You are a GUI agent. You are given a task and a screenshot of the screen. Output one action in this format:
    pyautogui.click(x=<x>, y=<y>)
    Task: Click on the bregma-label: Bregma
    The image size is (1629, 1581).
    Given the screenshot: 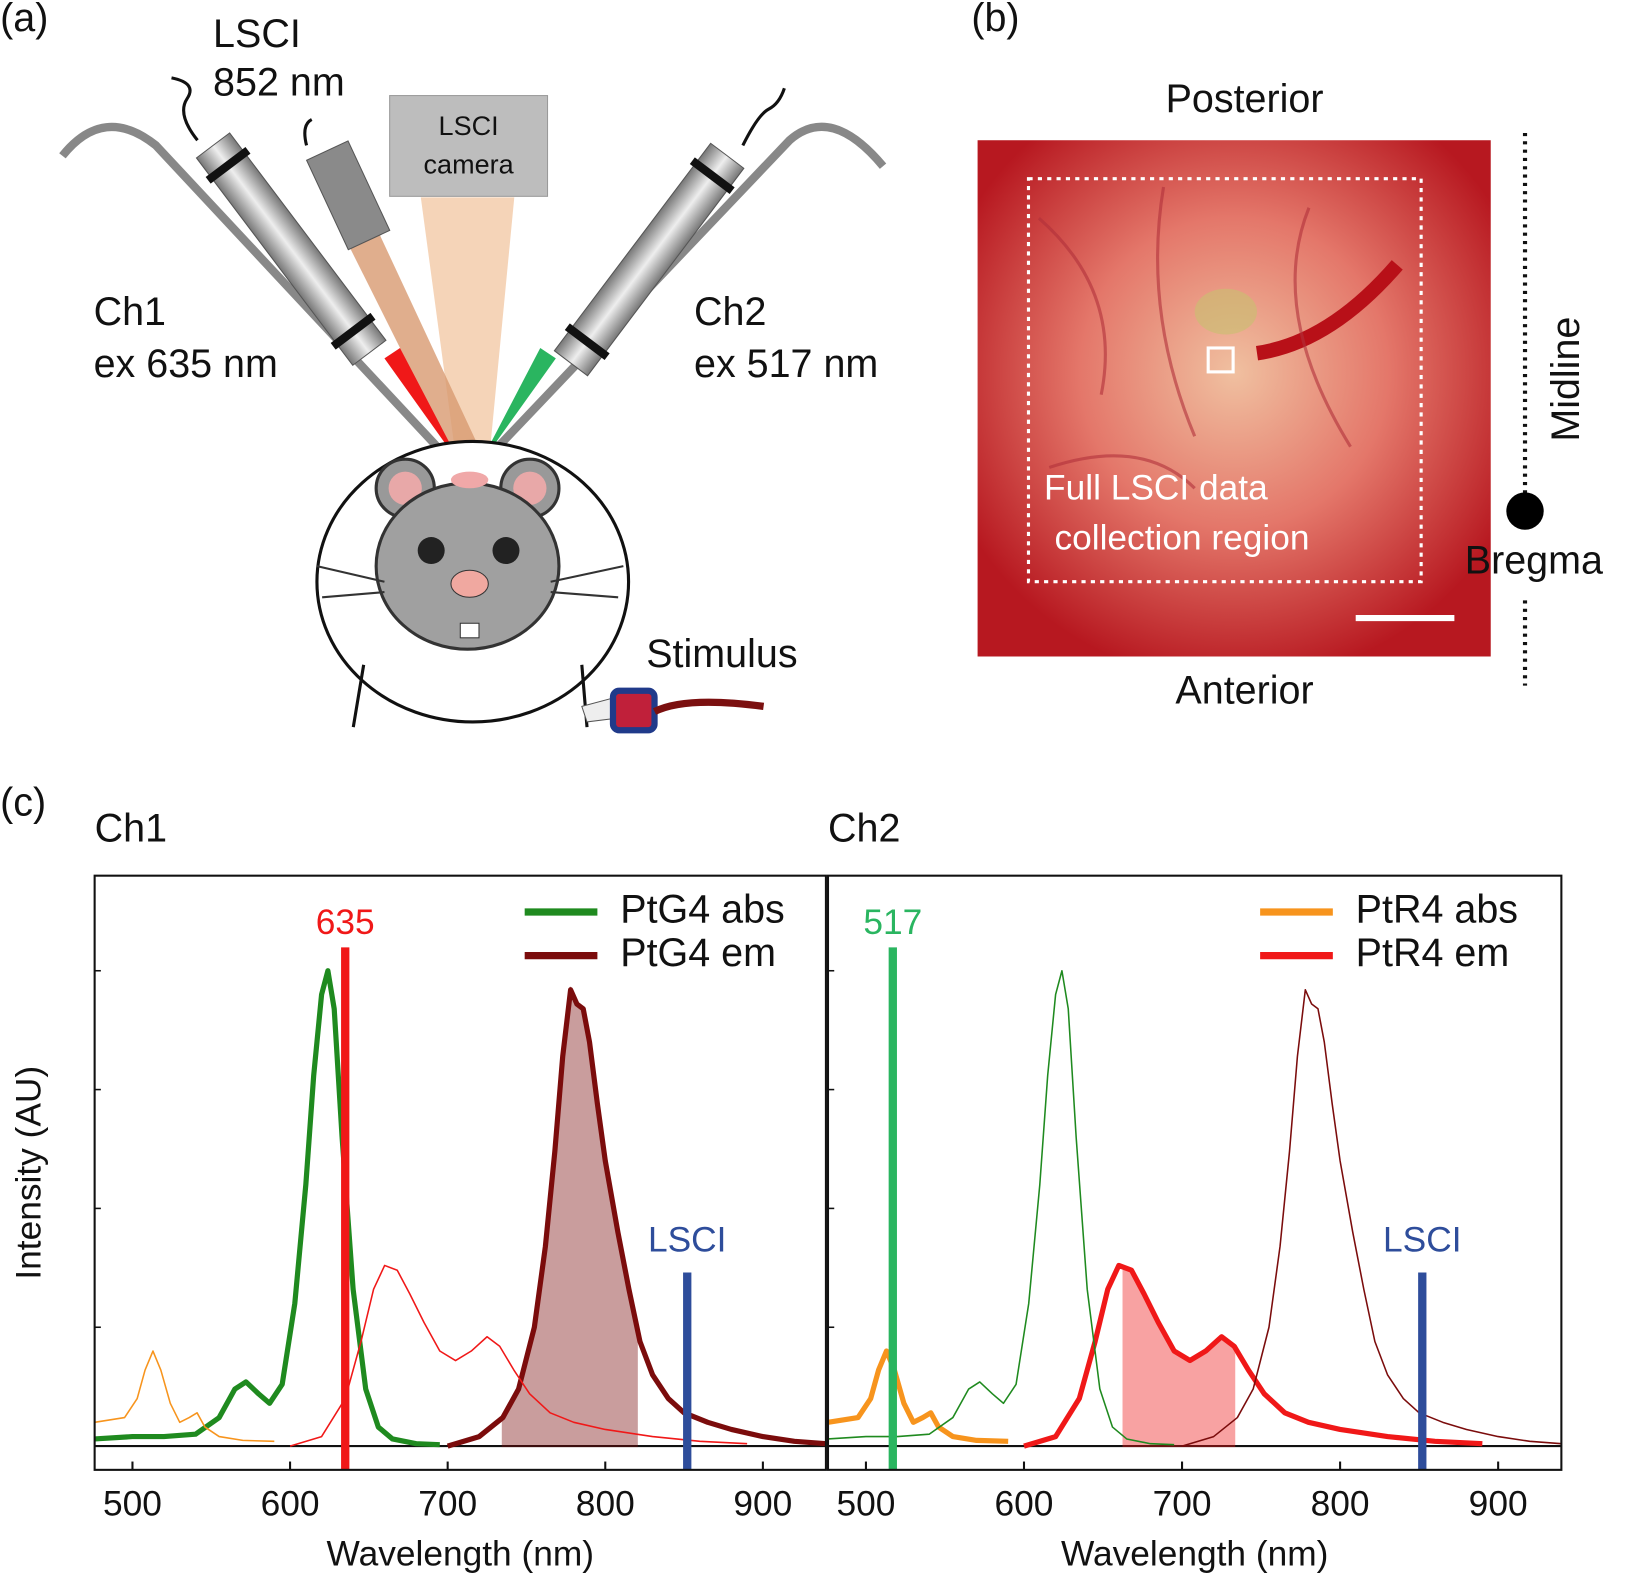 What is the action you would take?
    pyautogui.click(x=1534, y=560)
    